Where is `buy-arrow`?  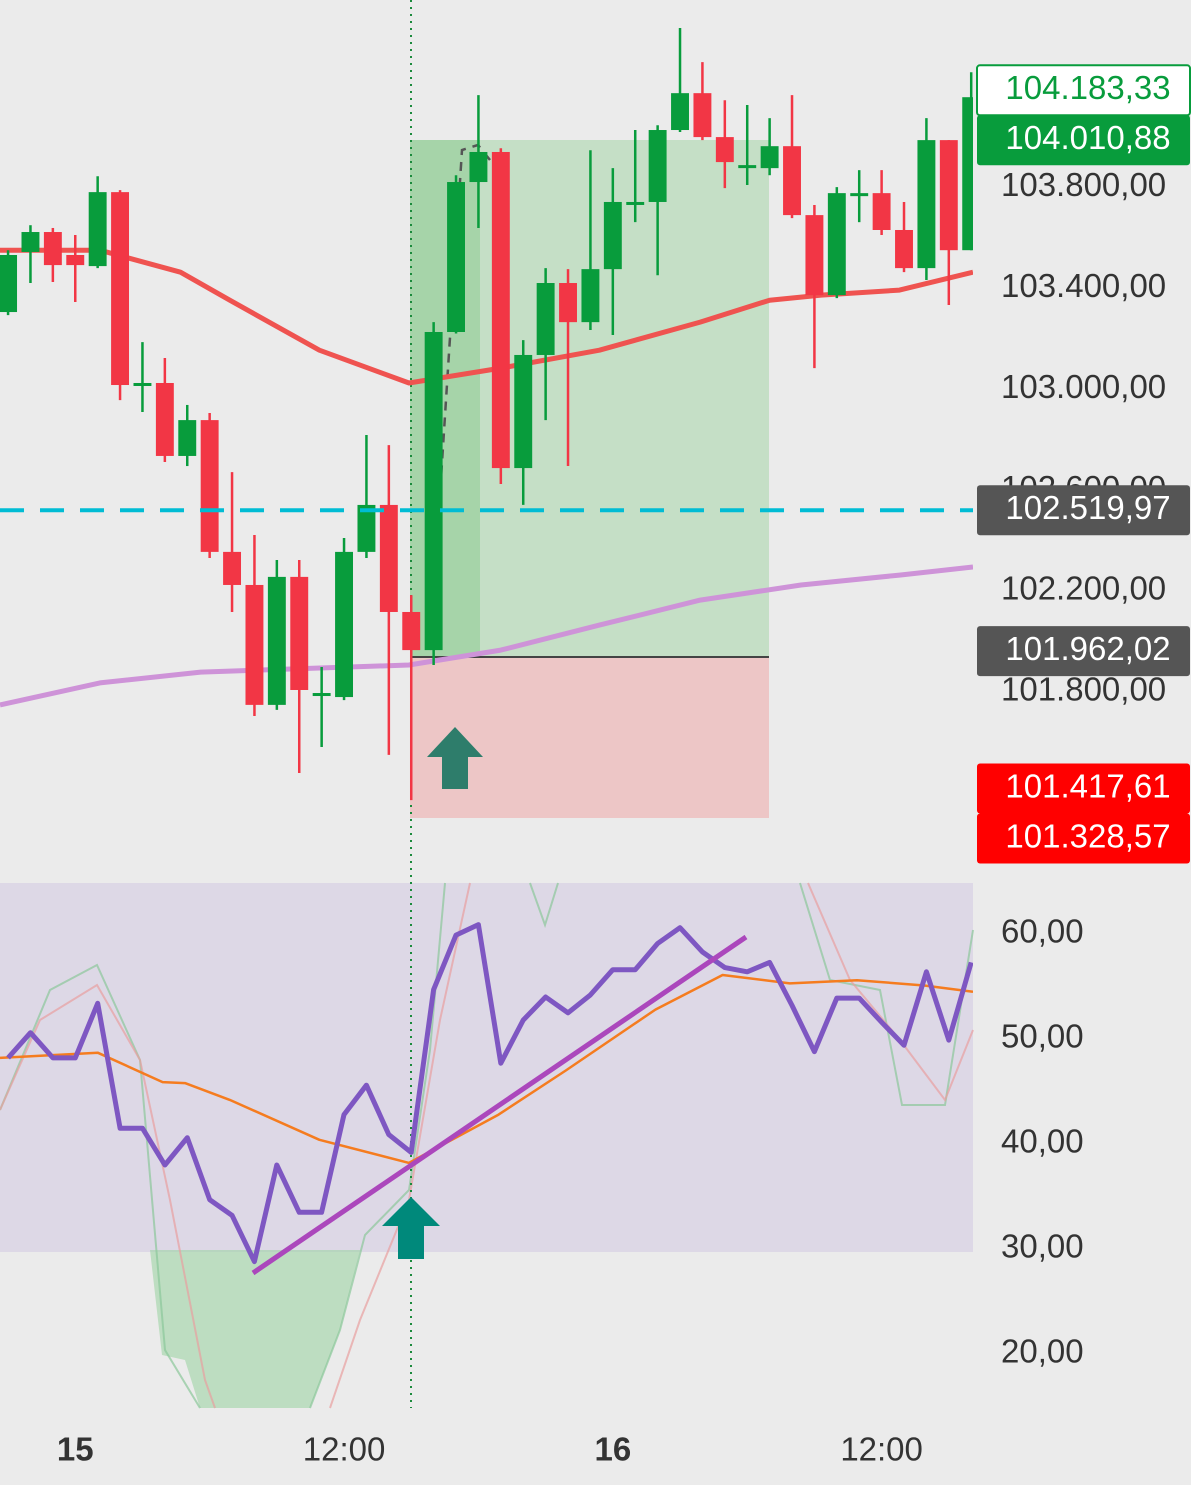 buy-arrow is located at coordinates (455, 758).